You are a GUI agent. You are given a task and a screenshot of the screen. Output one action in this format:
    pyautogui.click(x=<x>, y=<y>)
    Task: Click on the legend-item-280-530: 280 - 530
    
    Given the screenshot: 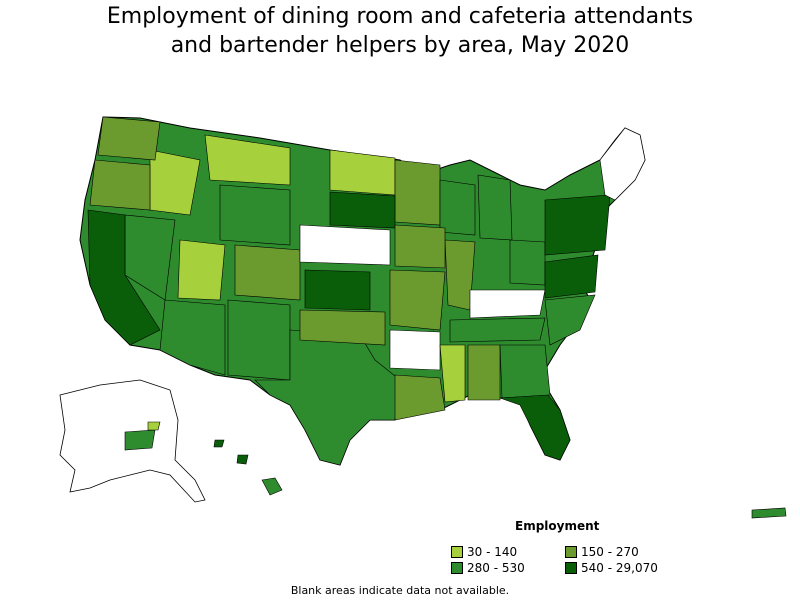 What is the action you would take?
    pyautogui.click(x=488, y=568)
    